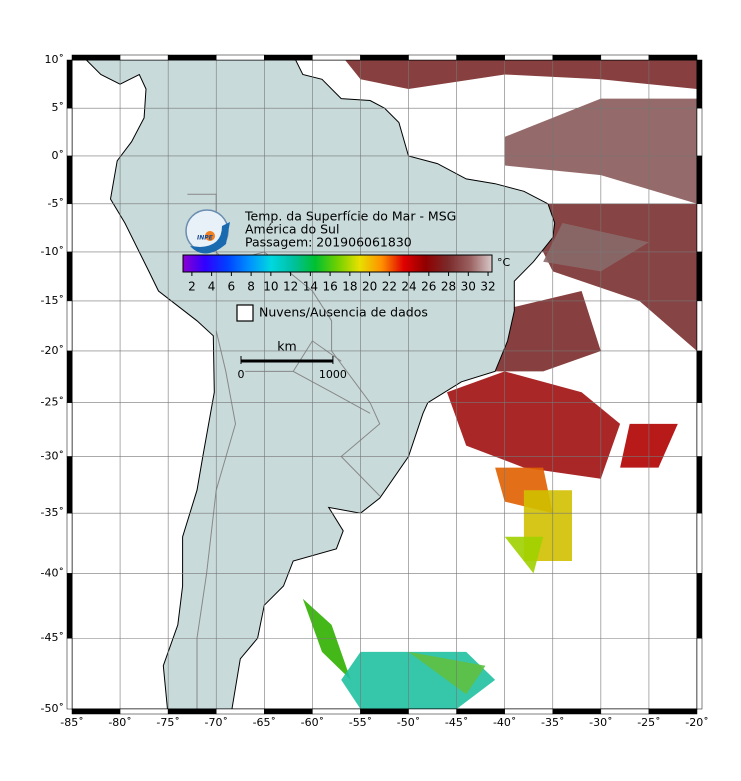  I want to click on colorbar-tick-label: 8, so click(251, 287).